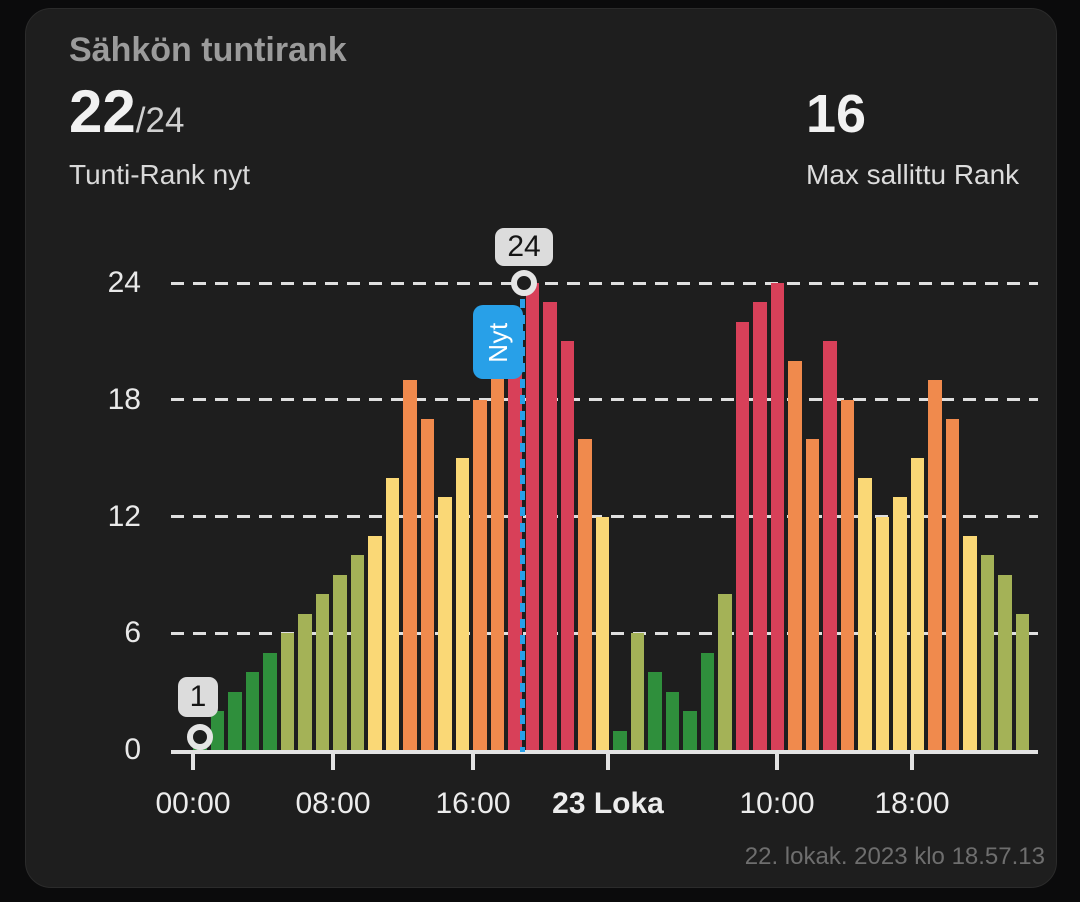  I want to click on bar-day0-h16, so click(480, 574).